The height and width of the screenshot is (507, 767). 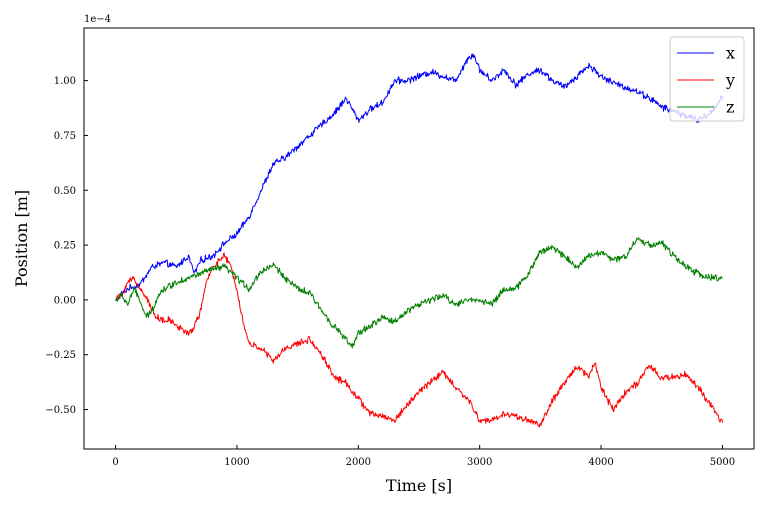 I want to click on legend: xyz, so click(x=707, y=79).